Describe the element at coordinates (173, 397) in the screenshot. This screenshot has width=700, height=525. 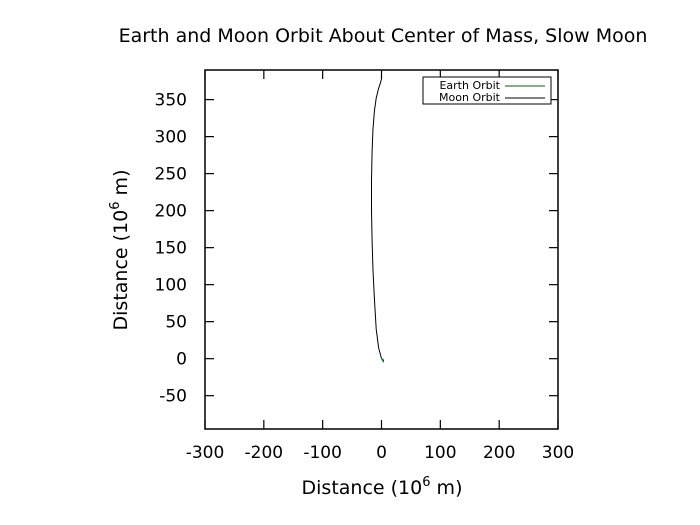
I see `y-tick-label: -50` at that location.